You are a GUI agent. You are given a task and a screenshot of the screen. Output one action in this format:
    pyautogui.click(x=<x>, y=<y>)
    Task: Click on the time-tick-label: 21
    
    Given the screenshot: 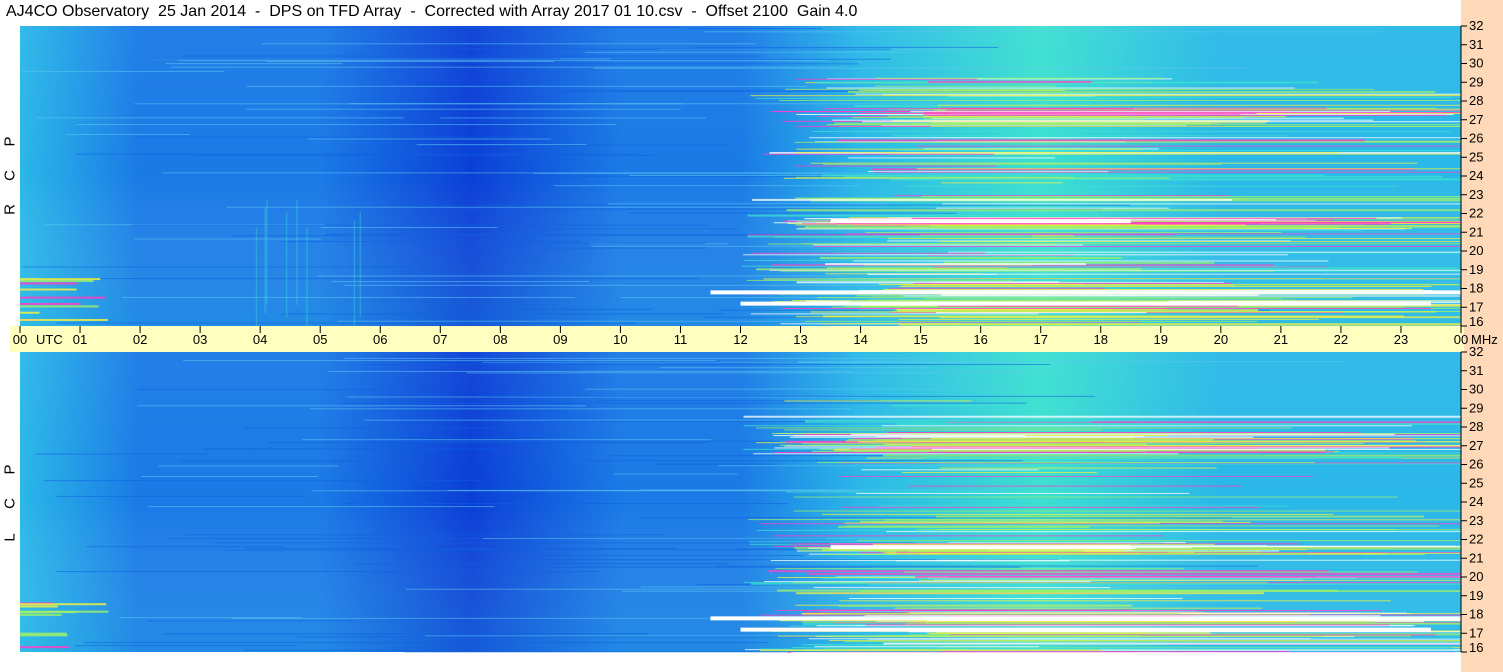 What is the action you would take?
    pyautogui.click(x=1281, y=339)
    